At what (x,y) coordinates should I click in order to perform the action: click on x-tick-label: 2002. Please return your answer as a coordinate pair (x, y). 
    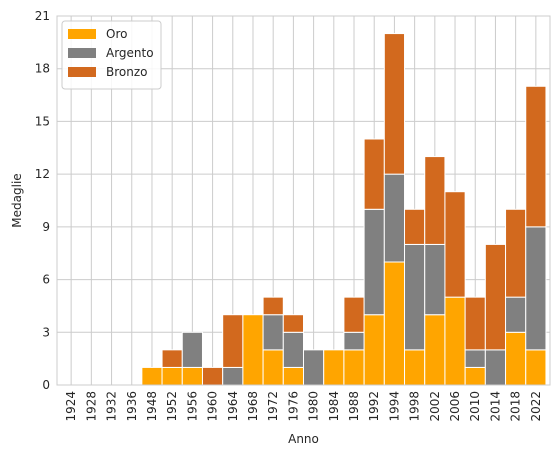
    Looking at the image, I should click on (435, 406).